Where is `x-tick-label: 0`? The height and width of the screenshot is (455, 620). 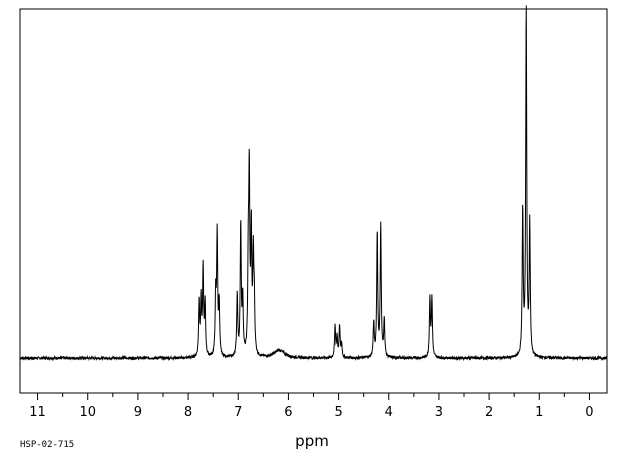
x-tick-label: 0 is located at coordinates (589, 412).